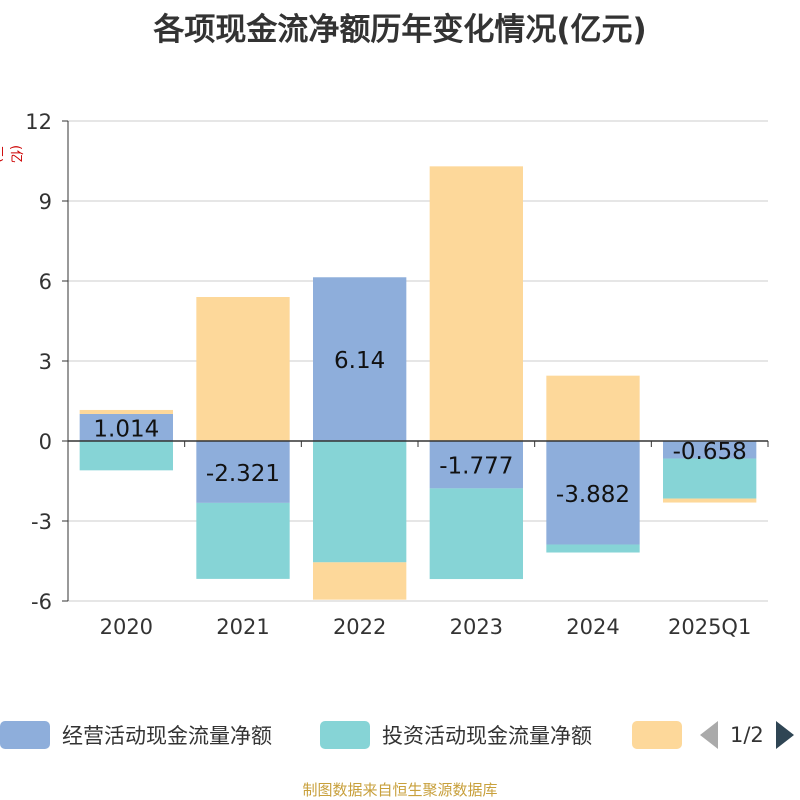  What do you see at coordinates (45, 202) in the screenshot?
I see `y-tick-label: 9` at bounding box center [45, 202].